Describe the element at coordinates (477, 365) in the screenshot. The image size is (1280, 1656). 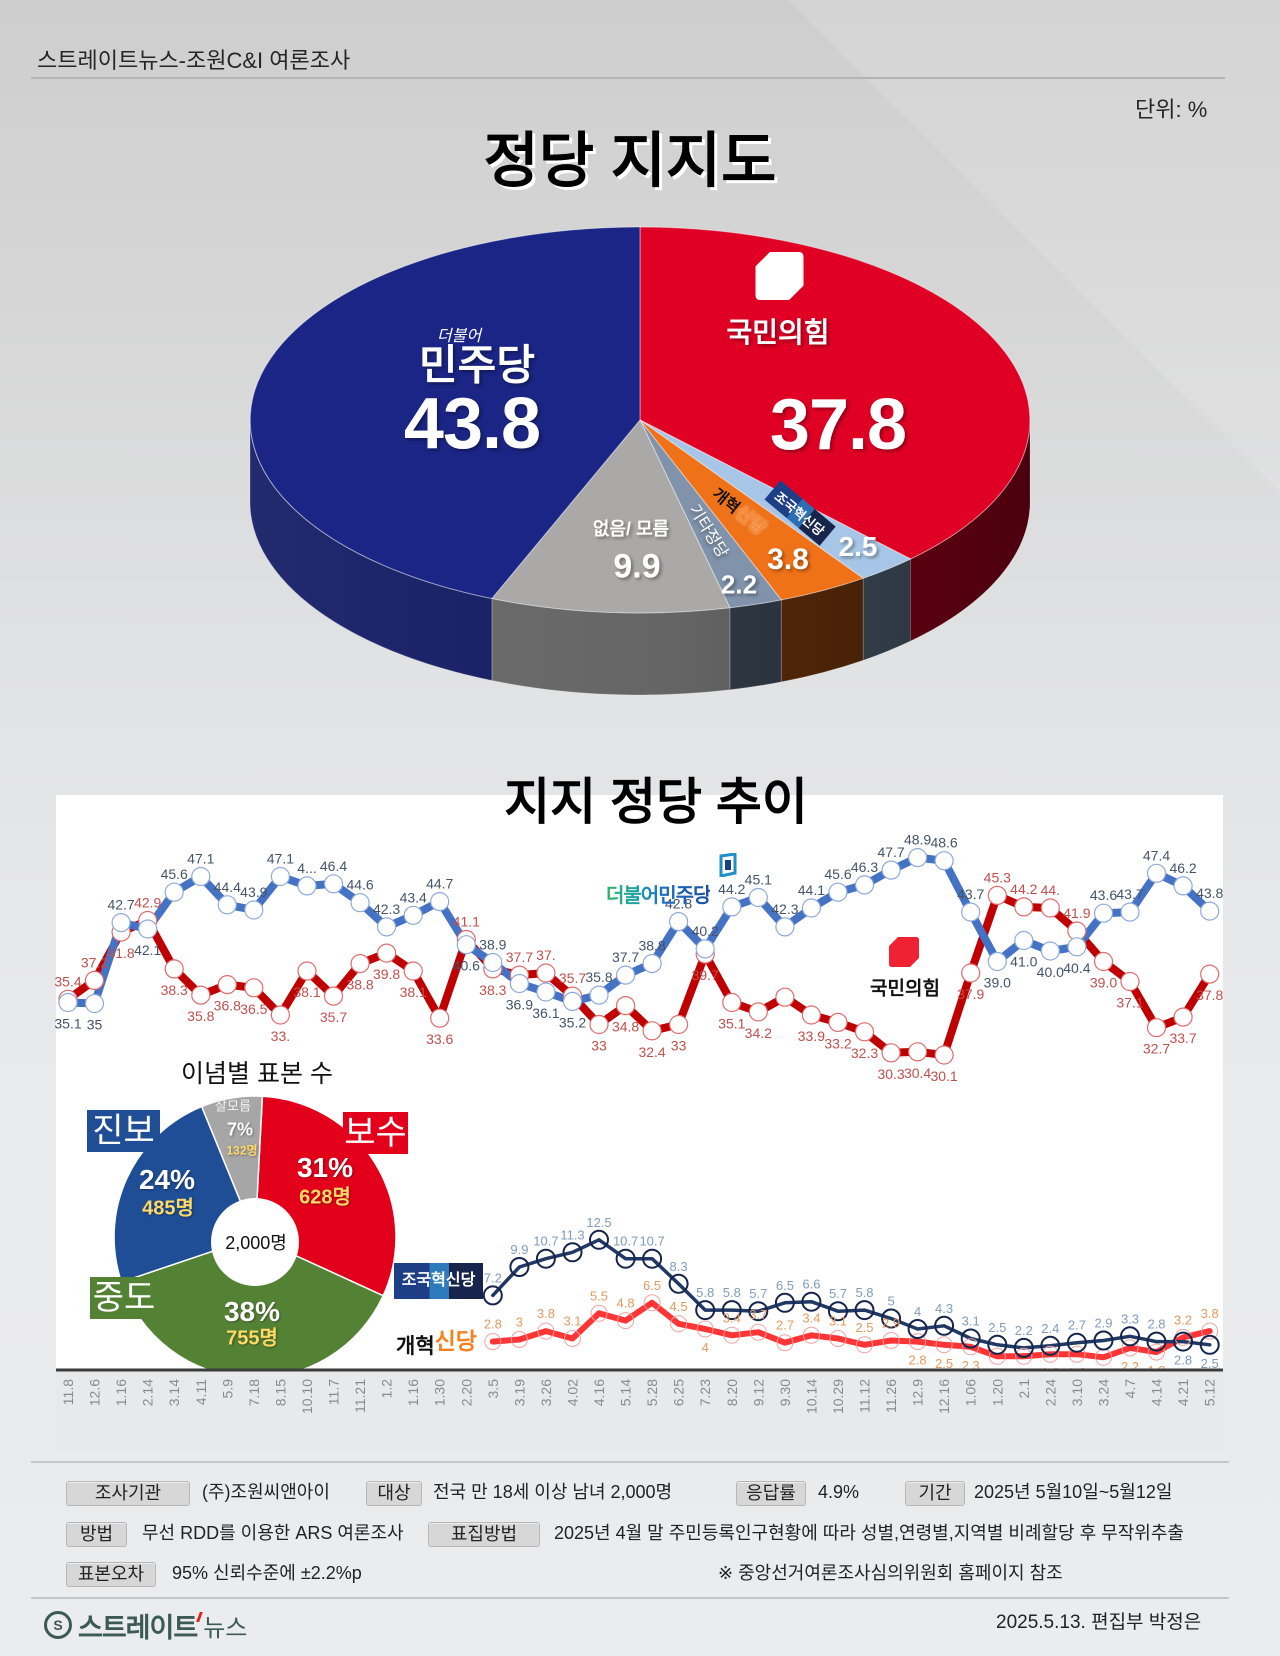
I see `dem-logo-main-text: 민주당` at that location.